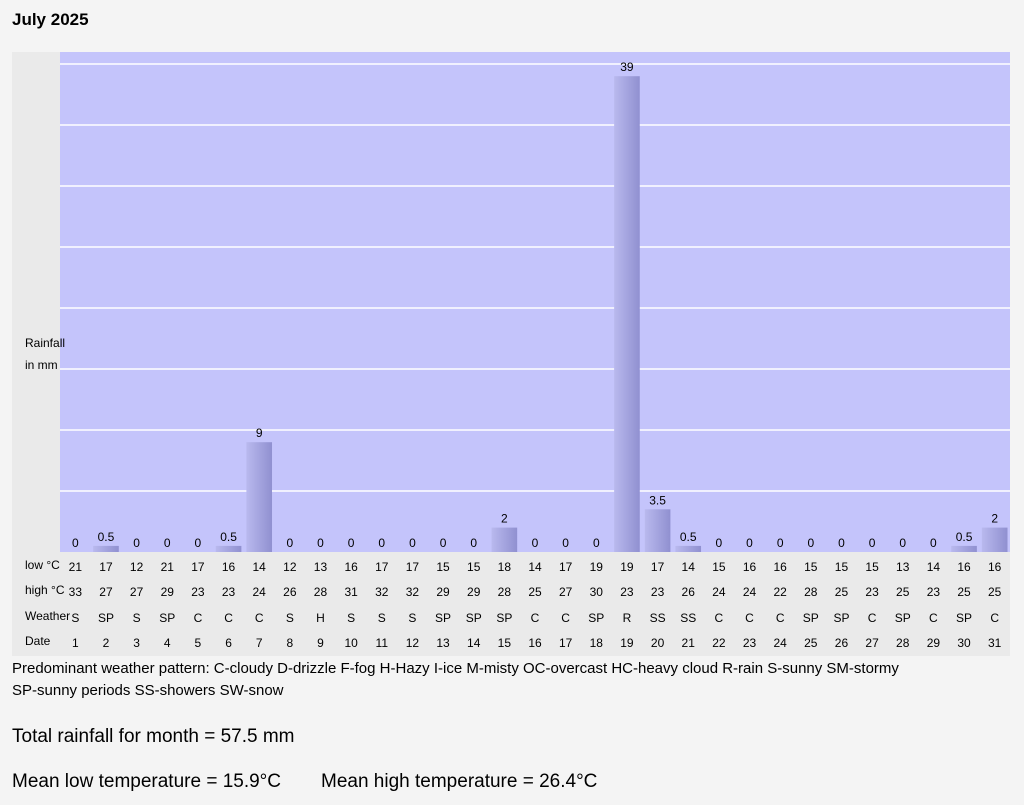  I want to click on low-temp-value: 12, so click(137, 567).